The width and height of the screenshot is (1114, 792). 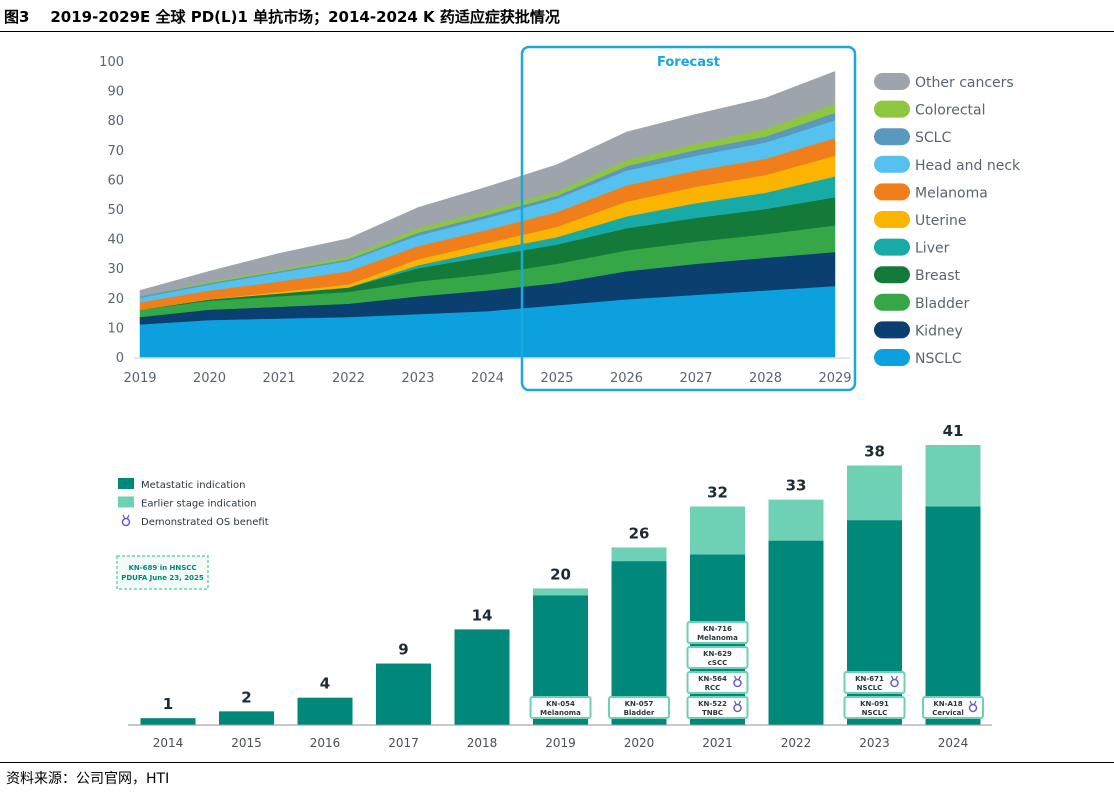 I want to click on x-tick-label: 2022, so click(x=348, y=378).